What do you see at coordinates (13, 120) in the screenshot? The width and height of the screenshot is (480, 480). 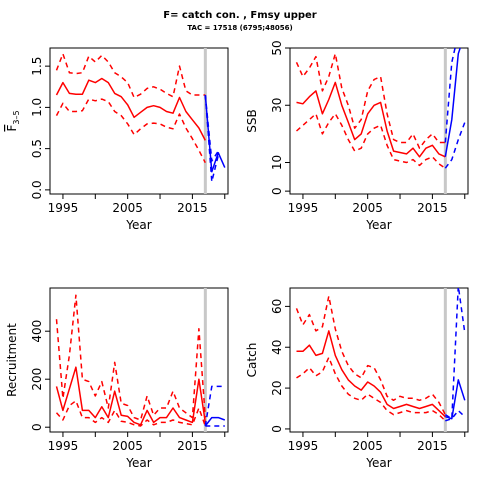 I see `y-axis-label: F3–5` at bounding box center [13, 120].